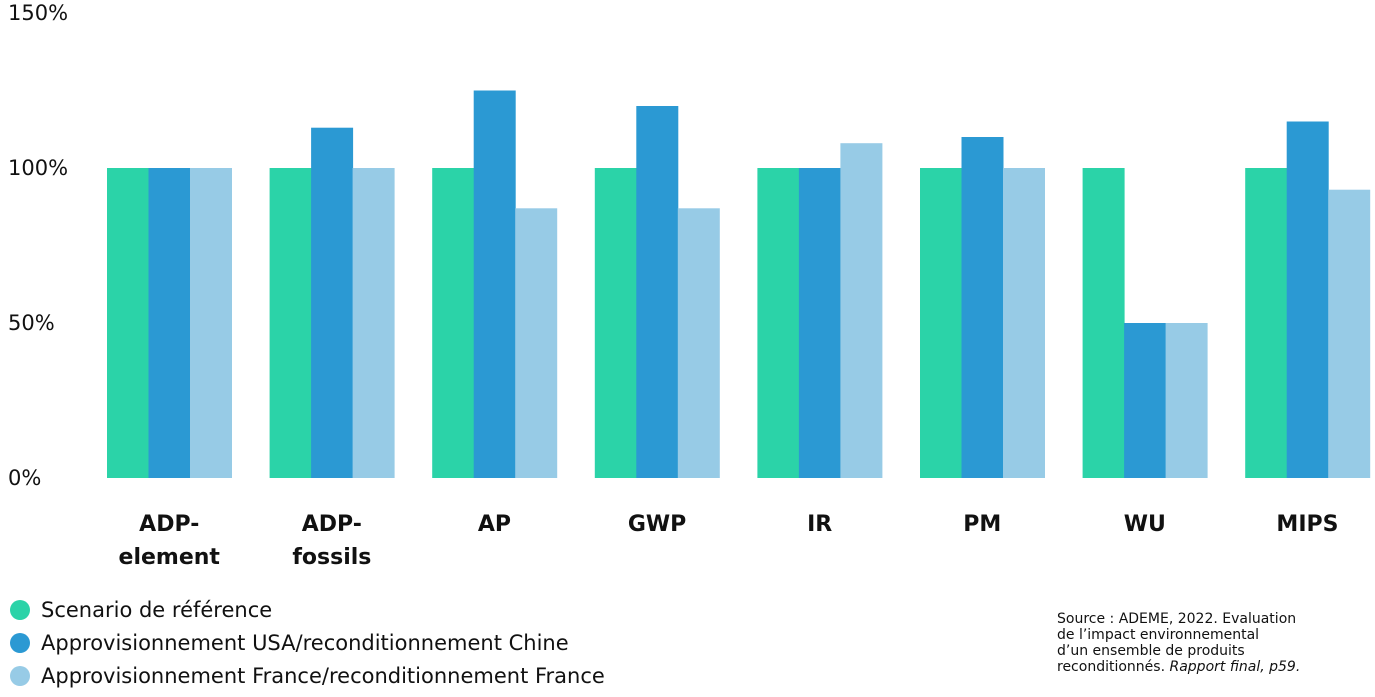 This screenshot has height=697, width=1375. What do you see at coordinates (24, 478) in the screenshot?
I see `y-tick-label: 0%` at bounding box center [24, 478].